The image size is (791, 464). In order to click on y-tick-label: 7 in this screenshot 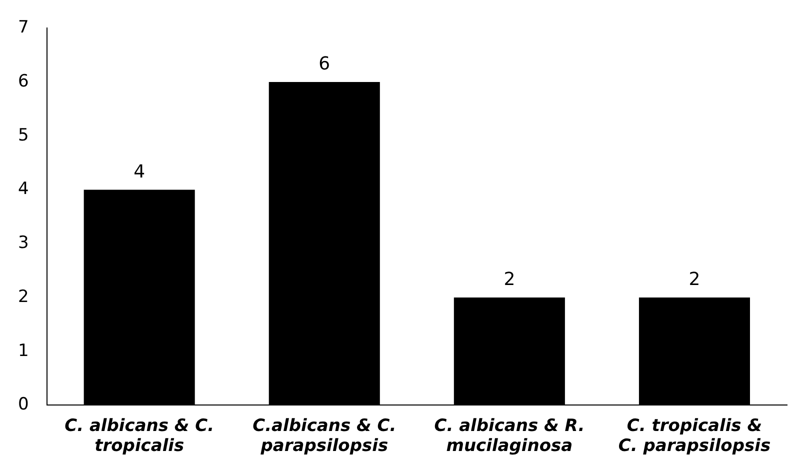, I will do `click(23, 28)`.